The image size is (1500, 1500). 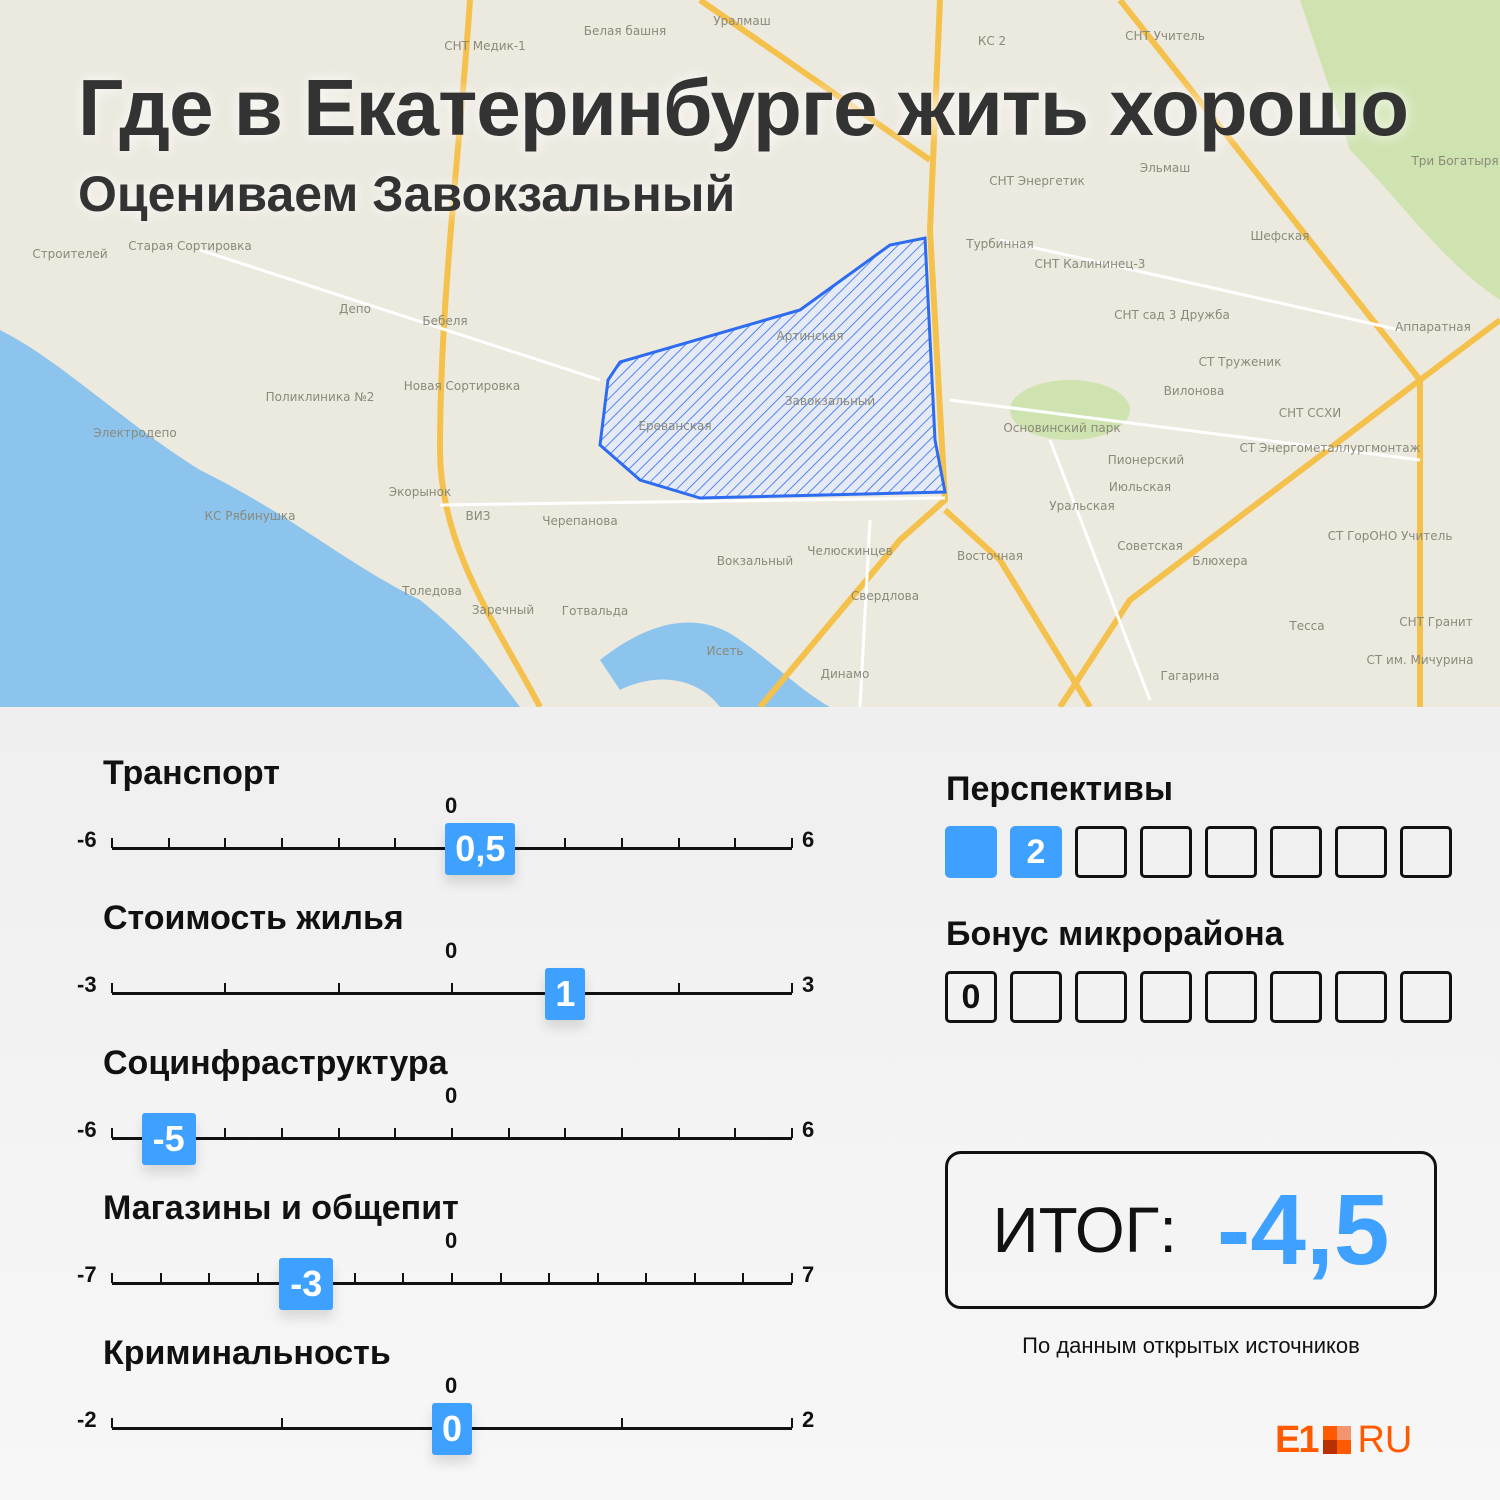 What do you see at coordinates (135, 433) in the screenshot?
I see `map-label: Электродепо` at bounding box center [135, 433].